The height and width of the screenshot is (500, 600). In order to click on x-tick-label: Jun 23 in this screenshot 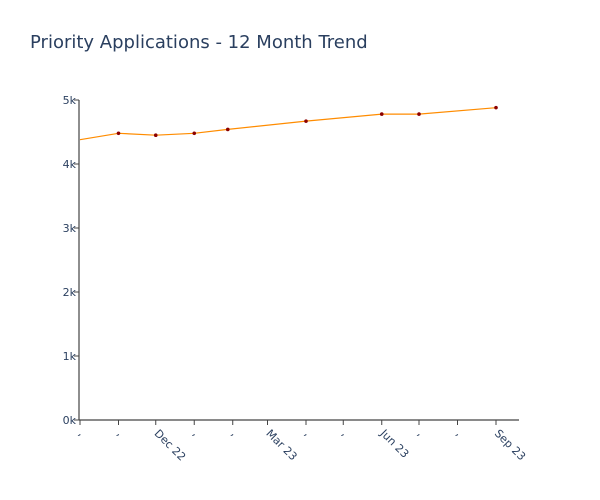, I will do `click(394, 443)`.